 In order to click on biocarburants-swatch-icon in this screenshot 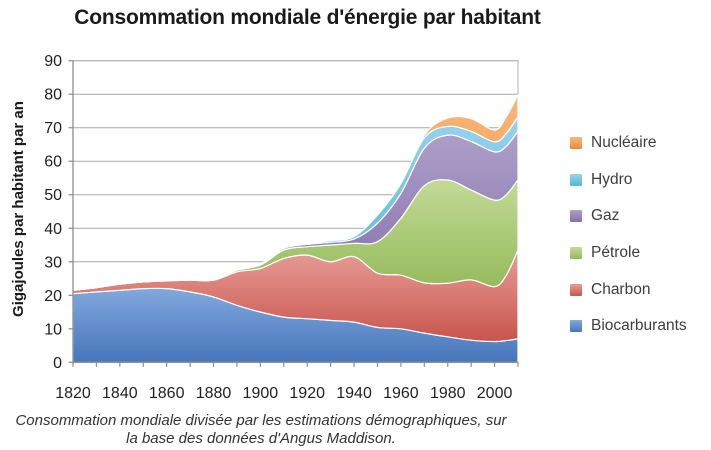, I will do `click(576, 326)`.